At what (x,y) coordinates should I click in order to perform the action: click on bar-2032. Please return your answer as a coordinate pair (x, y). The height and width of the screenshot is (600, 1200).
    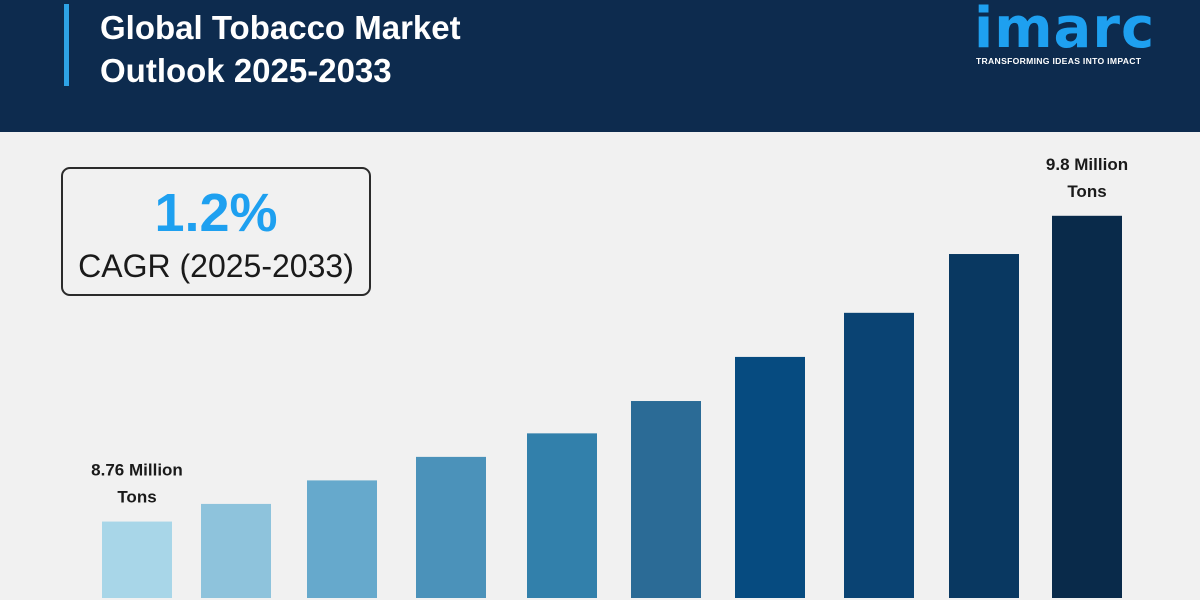
    Looking at the image, I should click on (984, 426).